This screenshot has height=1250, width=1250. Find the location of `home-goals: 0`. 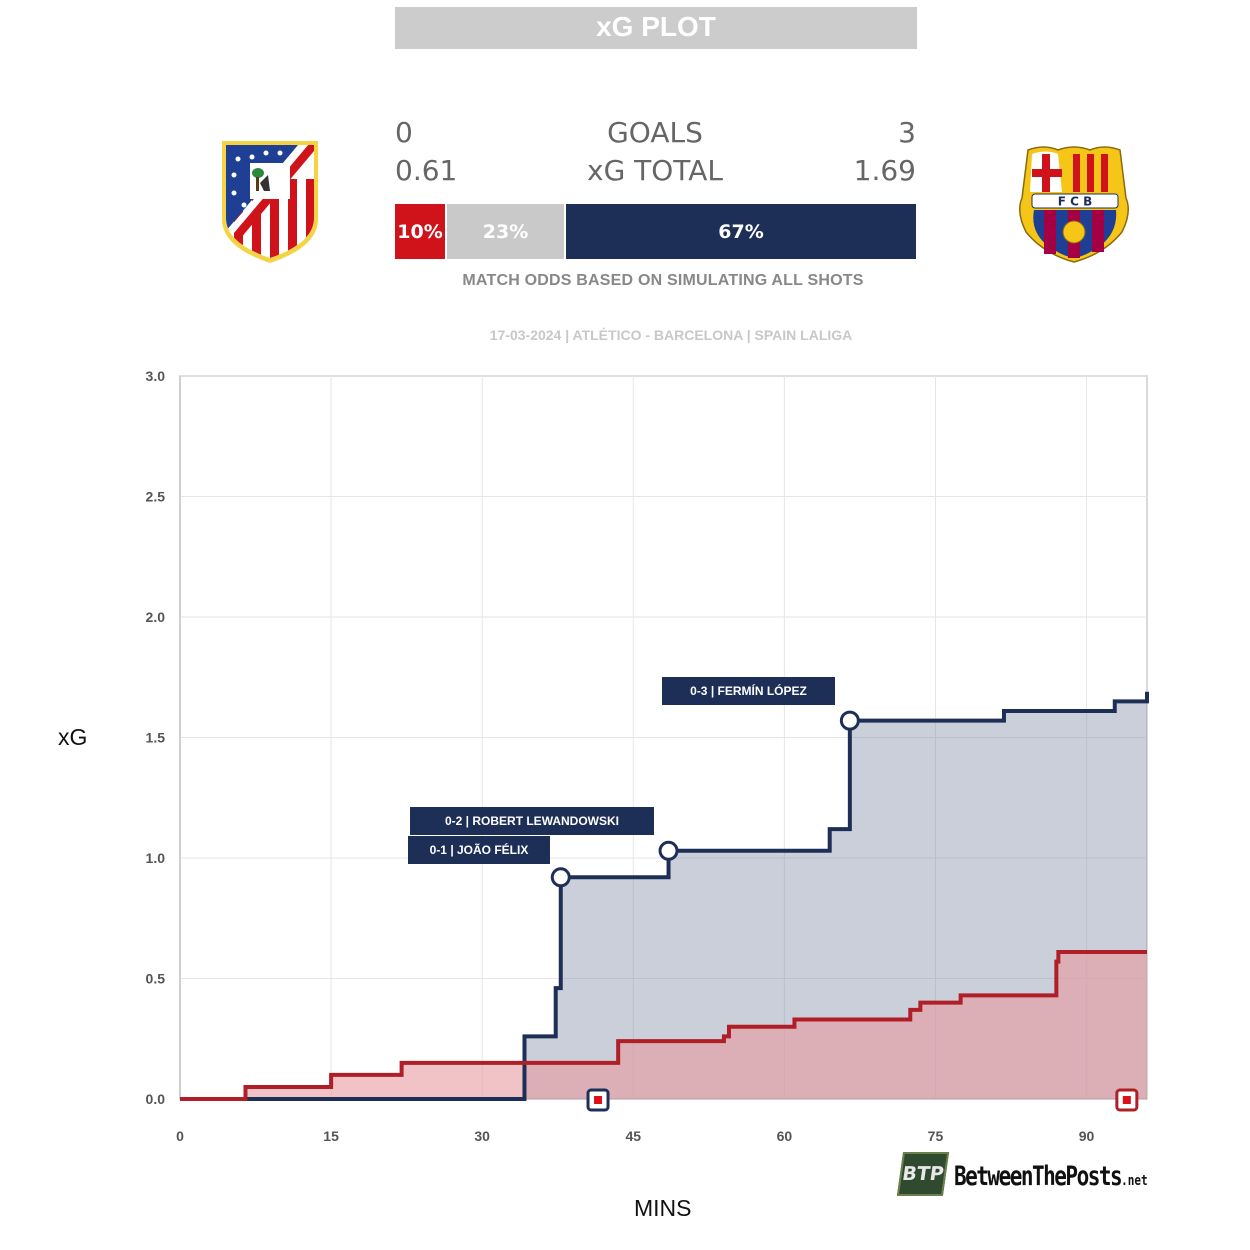

home-goals: 0 is located at coordinates (404, 132).